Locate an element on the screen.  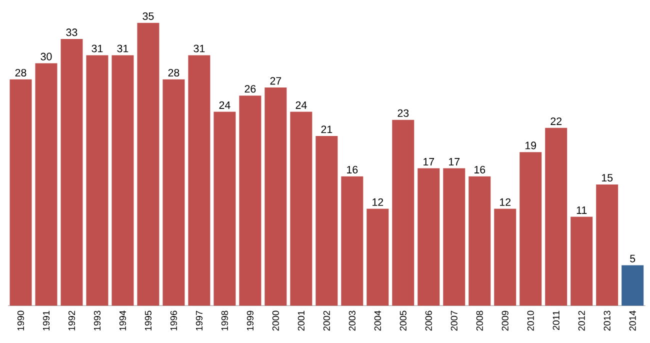
x-tick-label: 1998 is located at coordinates (224, 320).